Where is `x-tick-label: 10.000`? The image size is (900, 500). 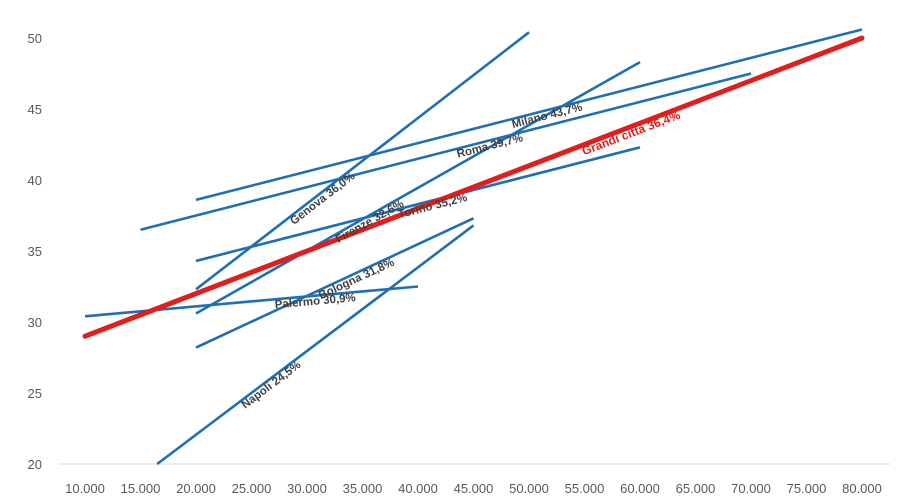
x-tick-label: 10.000 is located at coordinates (85, 488).